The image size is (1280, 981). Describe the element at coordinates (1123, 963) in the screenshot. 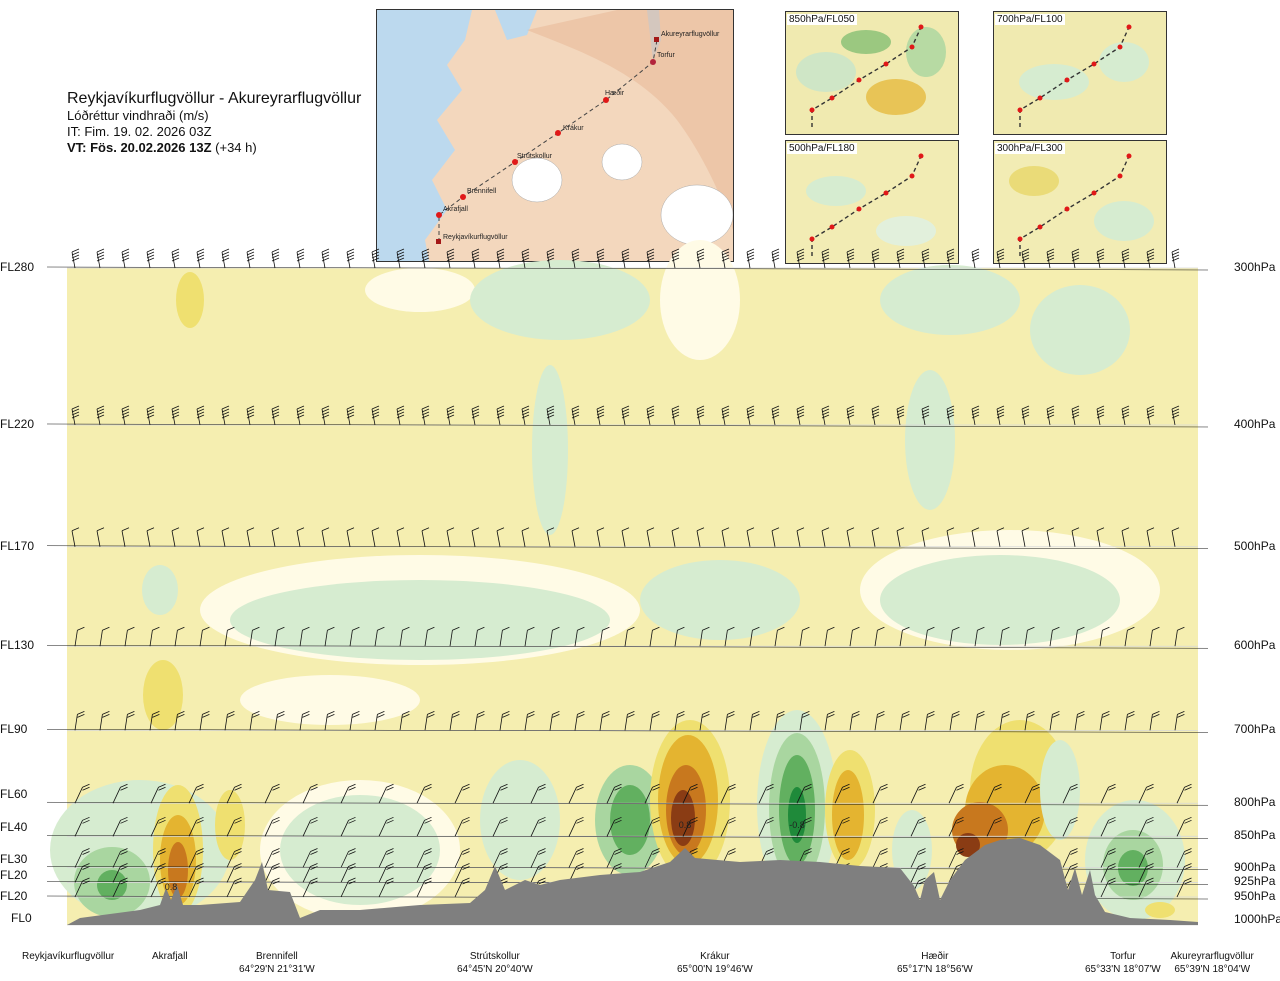

I see `location-label-6: Torfur 65°33'N 18°07'W` at that location.